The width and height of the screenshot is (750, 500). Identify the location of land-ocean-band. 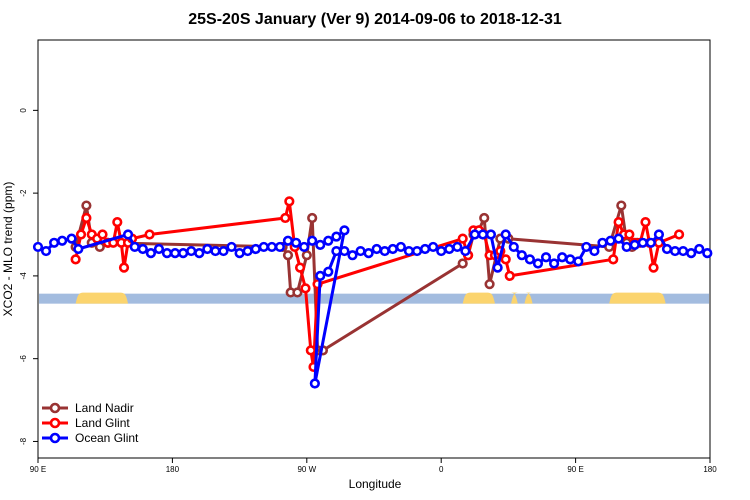
(374, 298).